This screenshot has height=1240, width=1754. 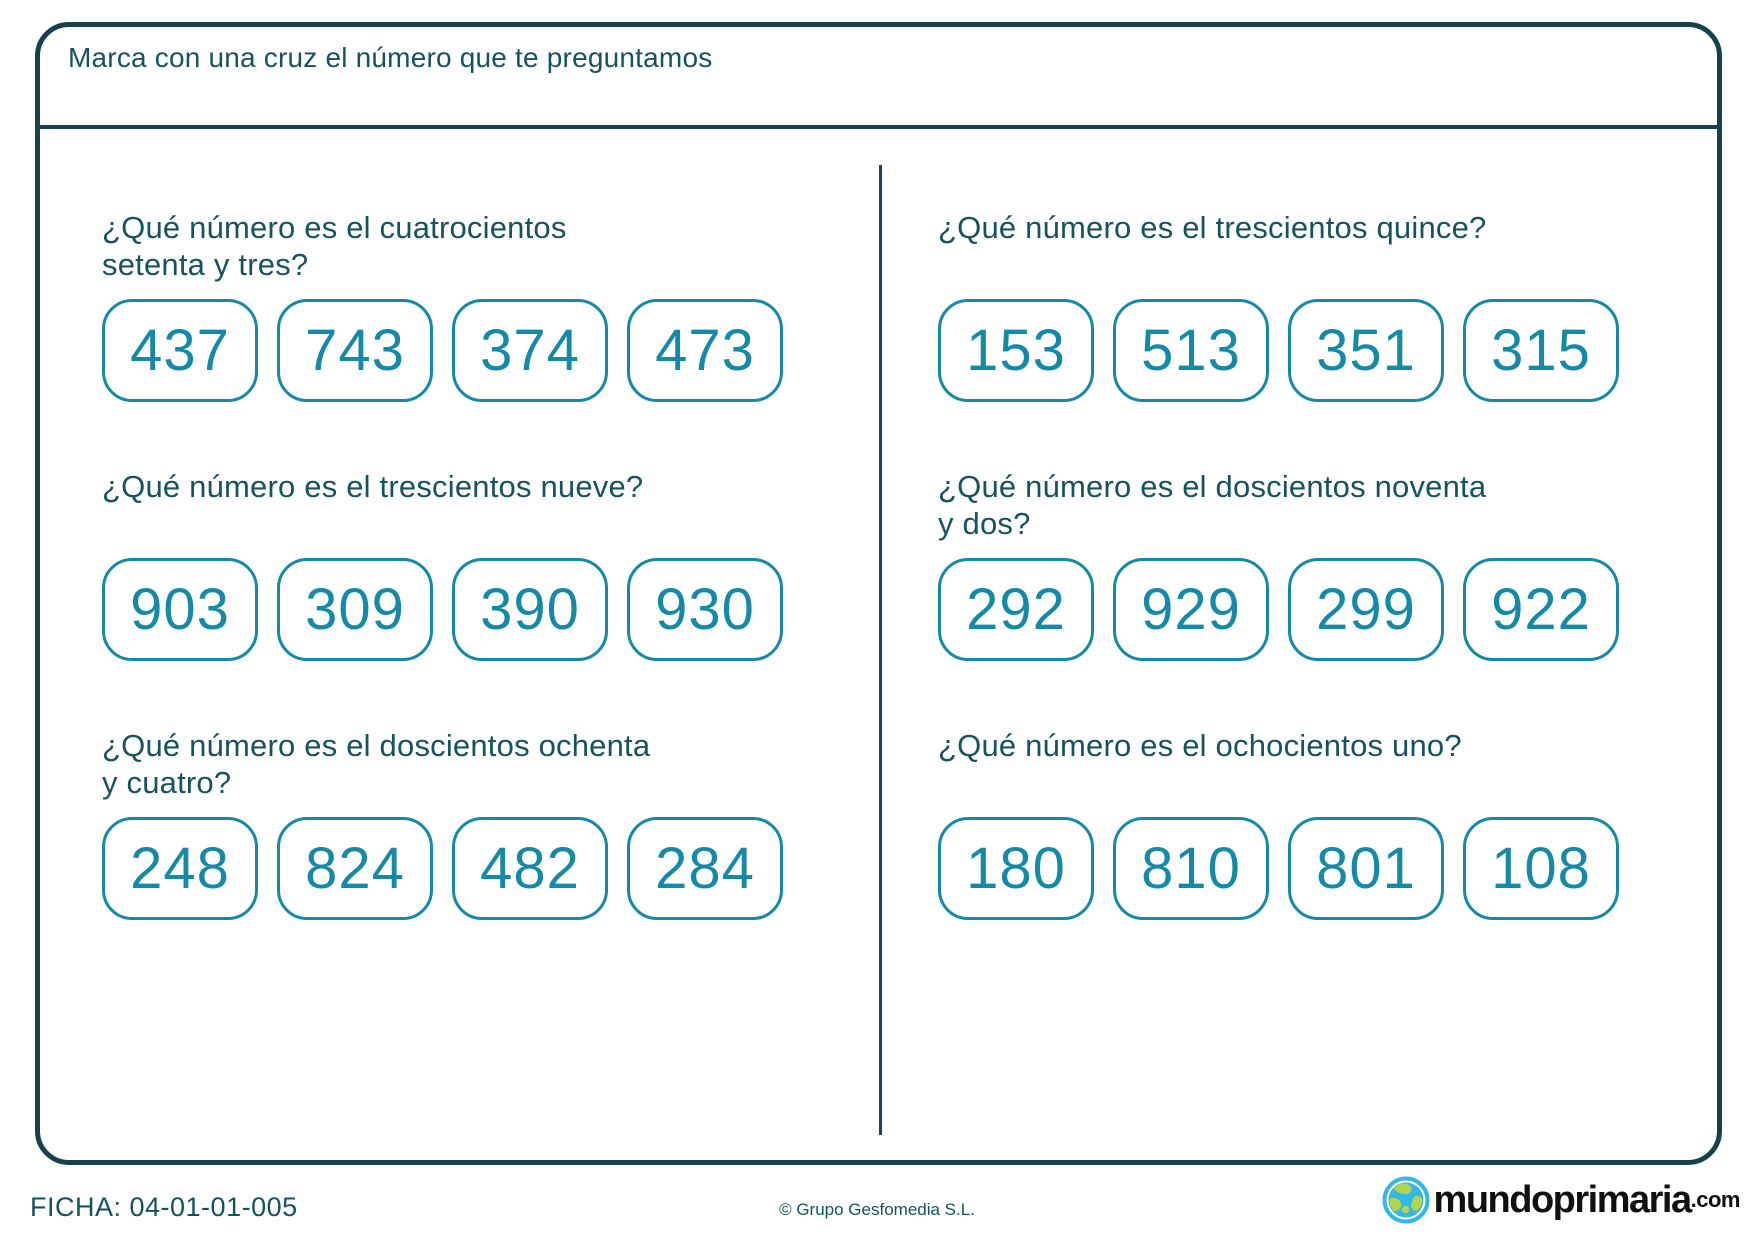 I want to click on options-row: 437 743 374 473, so click(x=457, y=350).